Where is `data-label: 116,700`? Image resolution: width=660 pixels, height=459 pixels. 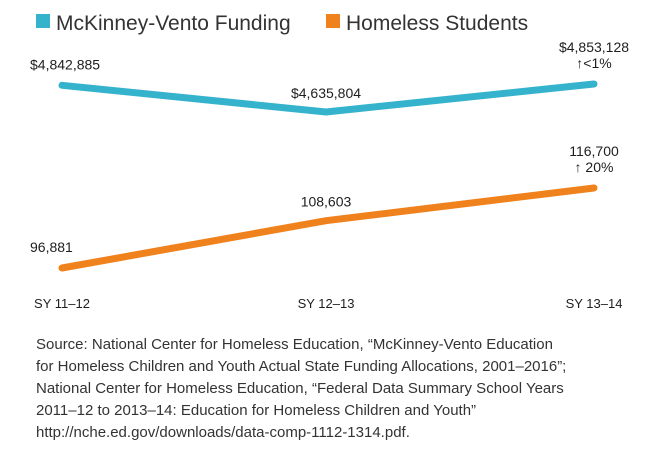
data-label: 116,700 is located at coordinates (594, 151).